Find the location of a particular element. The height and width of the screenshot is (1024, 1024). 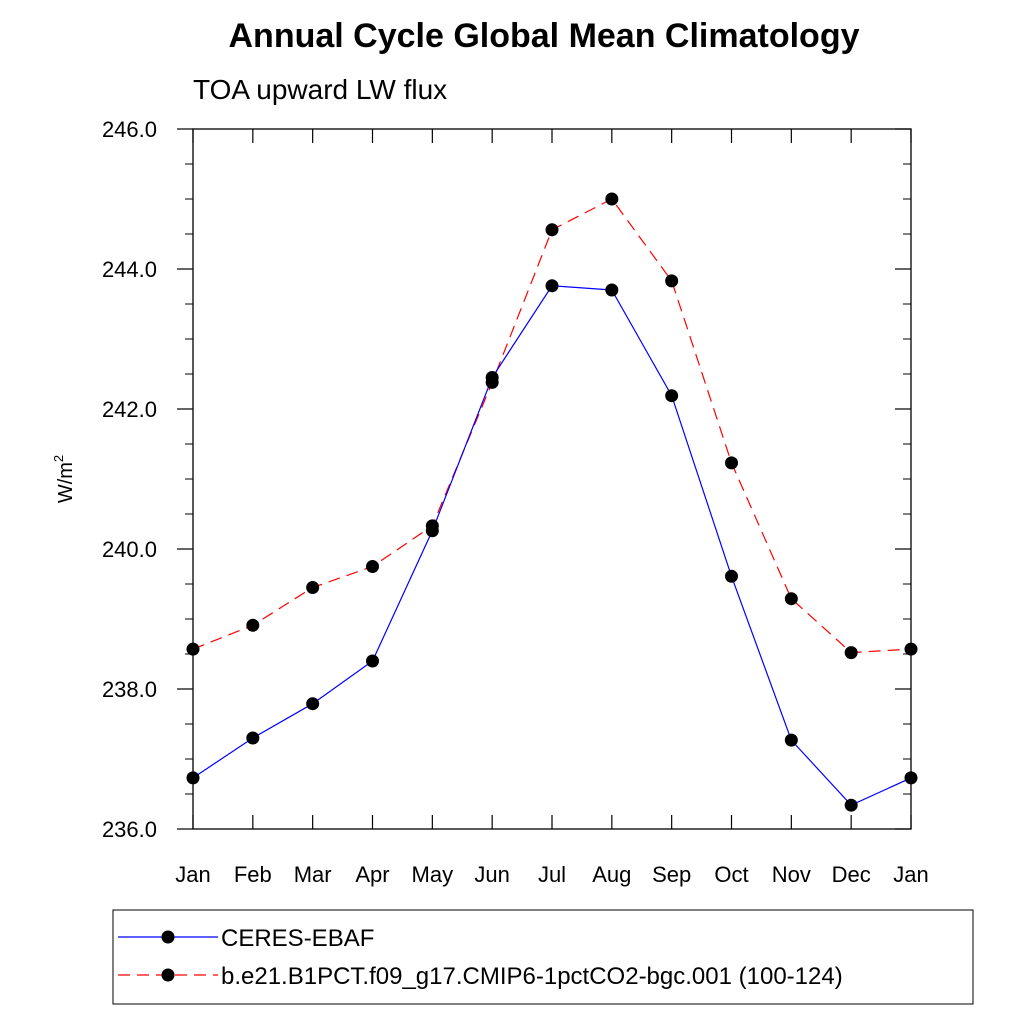

x-tick-label: Dec is located at coordinates (851, 874).